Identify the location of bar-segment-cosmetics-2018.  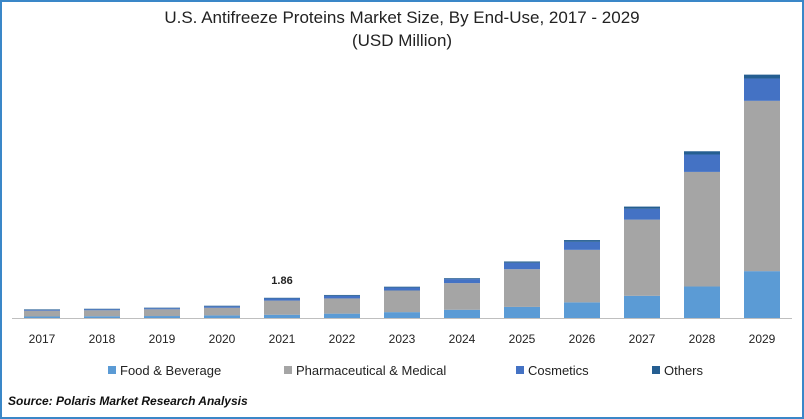
(102, 310).